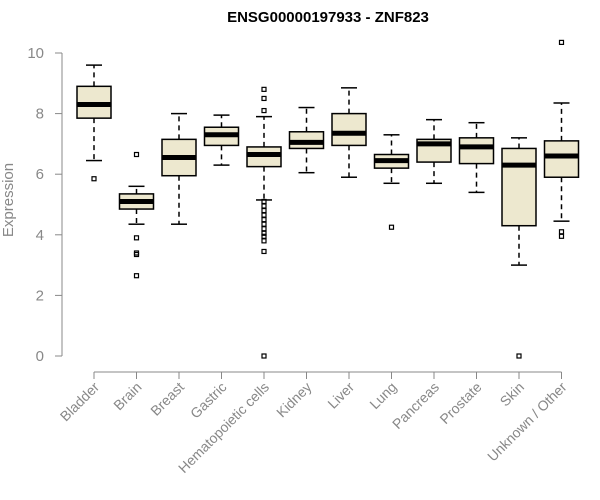  What do you see at coordinates (40, 295) in the screenshot?
I see `y-tick-label: 2` at bounding box center [40, 295].